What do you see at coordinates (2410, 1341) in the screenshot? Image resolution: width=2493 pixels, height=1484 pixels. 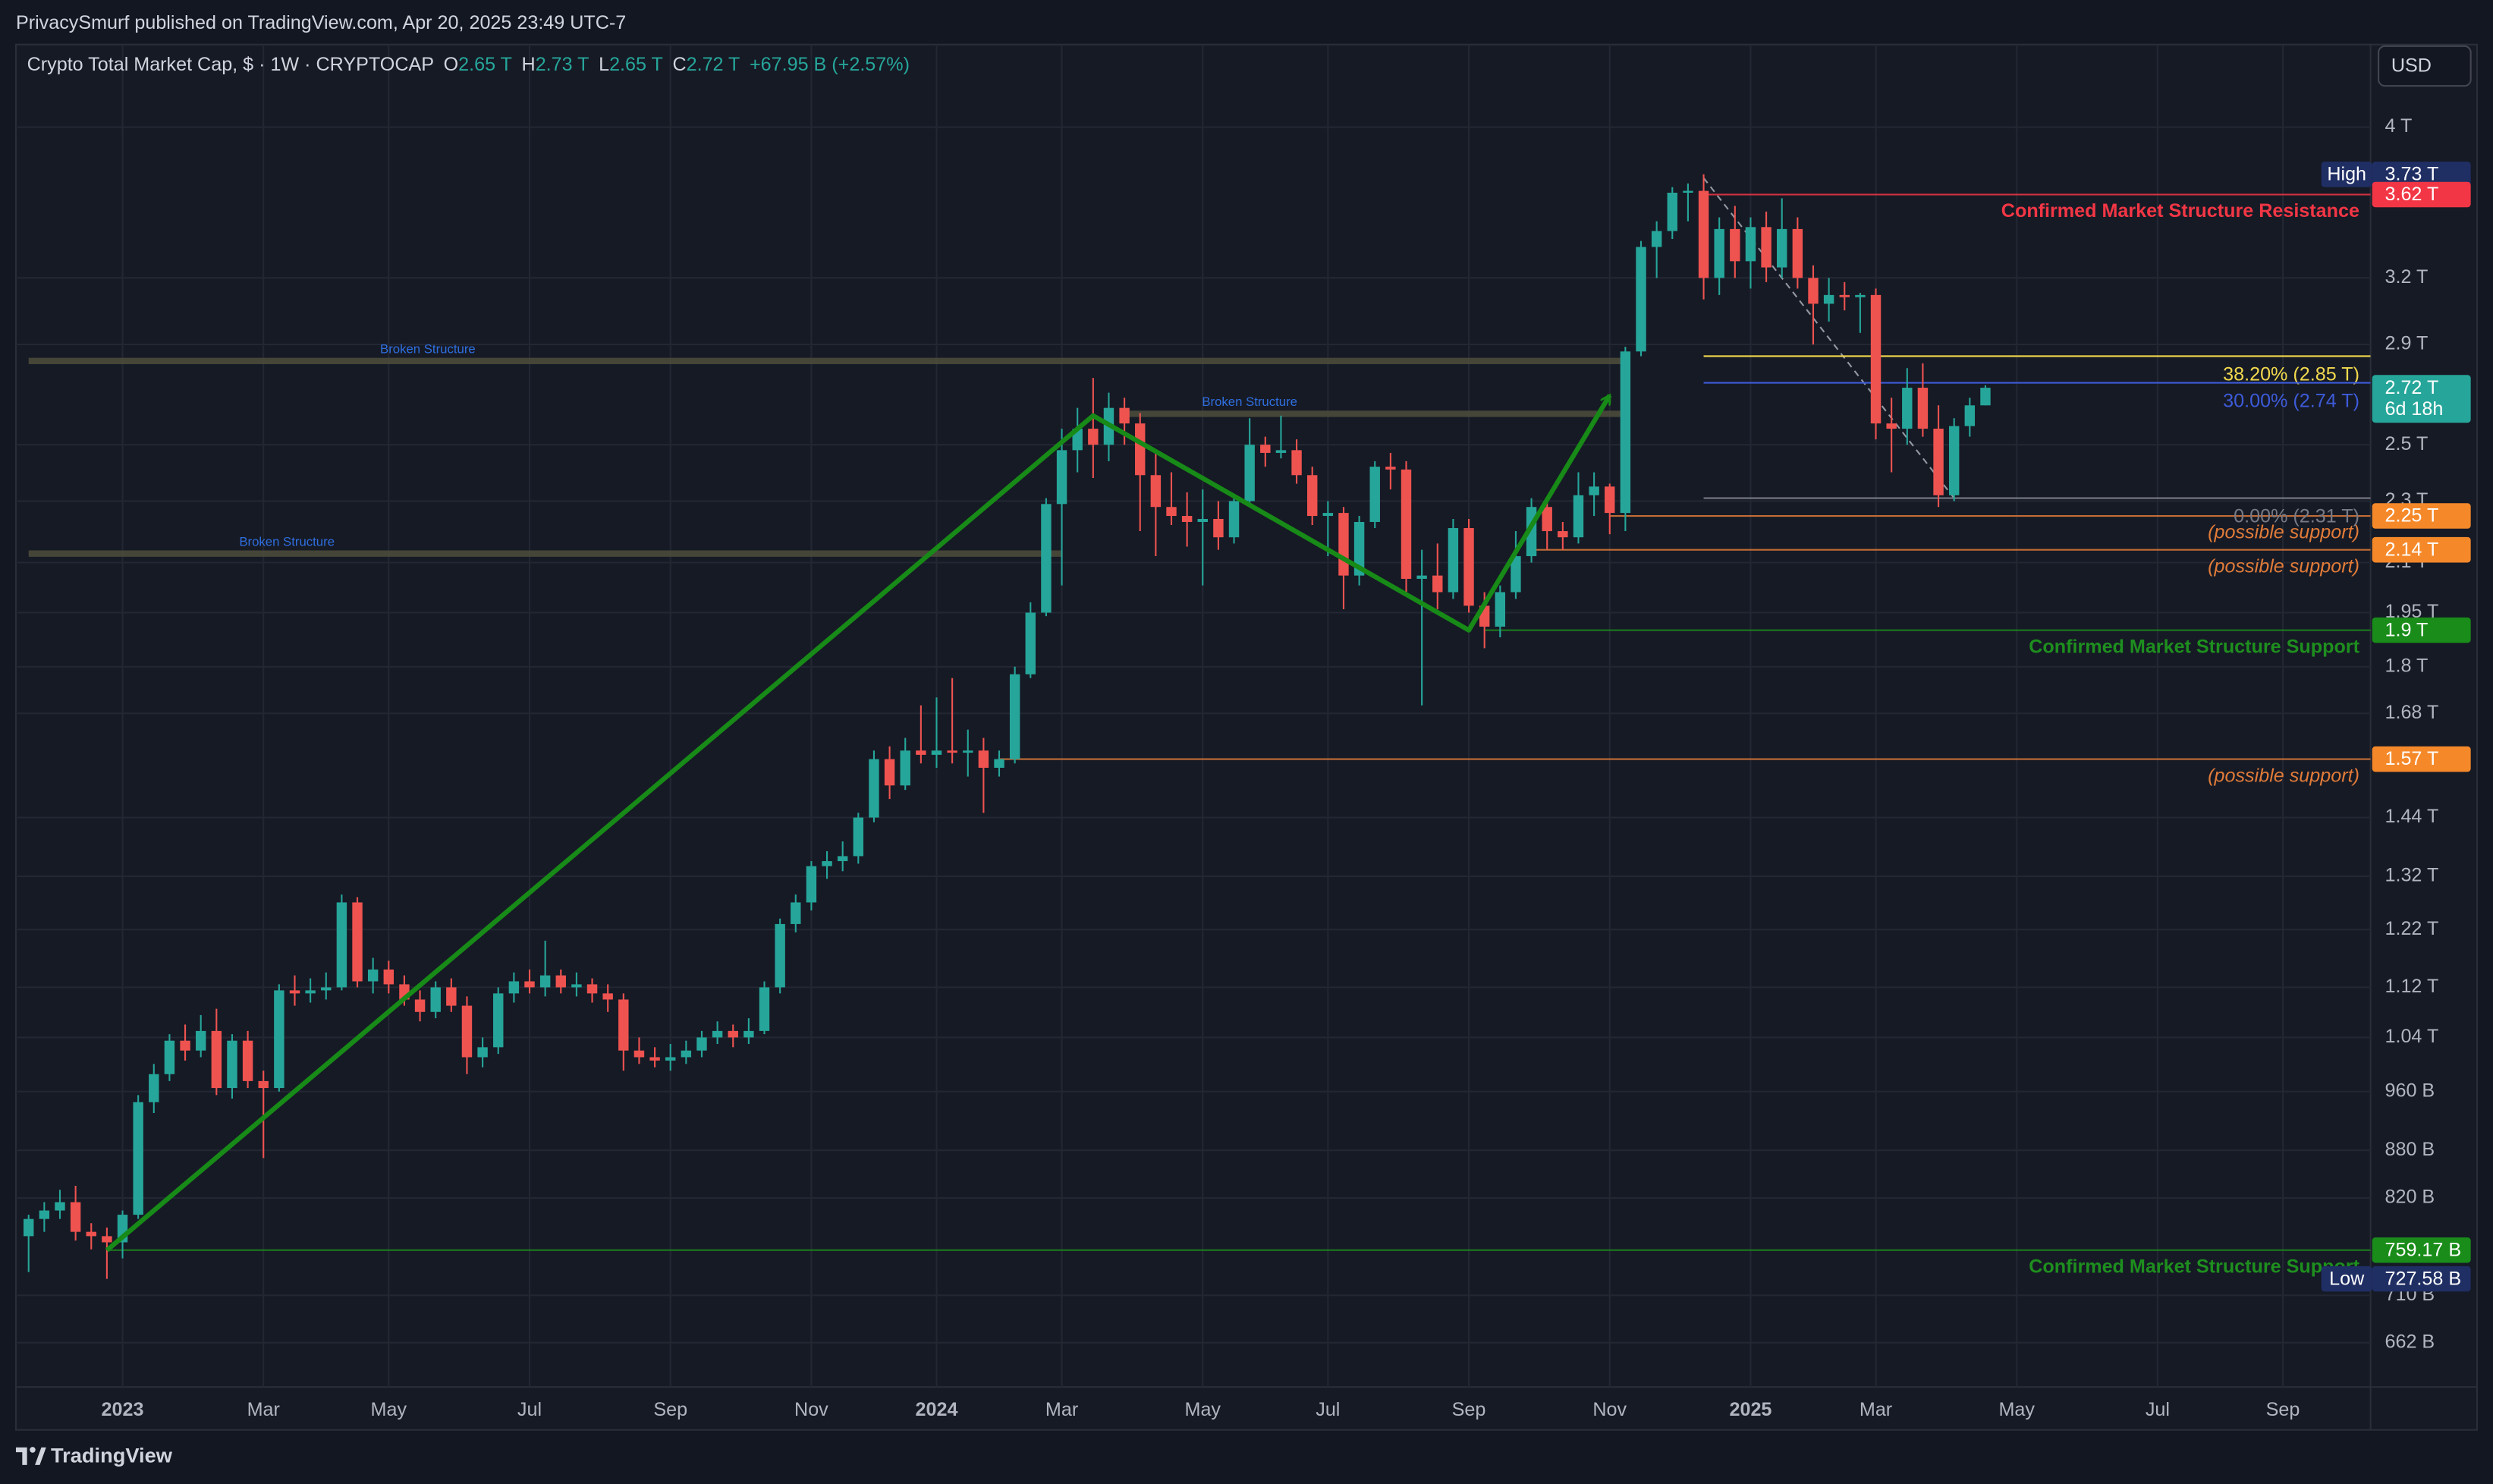 I see `y-tick-label: 662 B` at bounding box center [2410, 1341].